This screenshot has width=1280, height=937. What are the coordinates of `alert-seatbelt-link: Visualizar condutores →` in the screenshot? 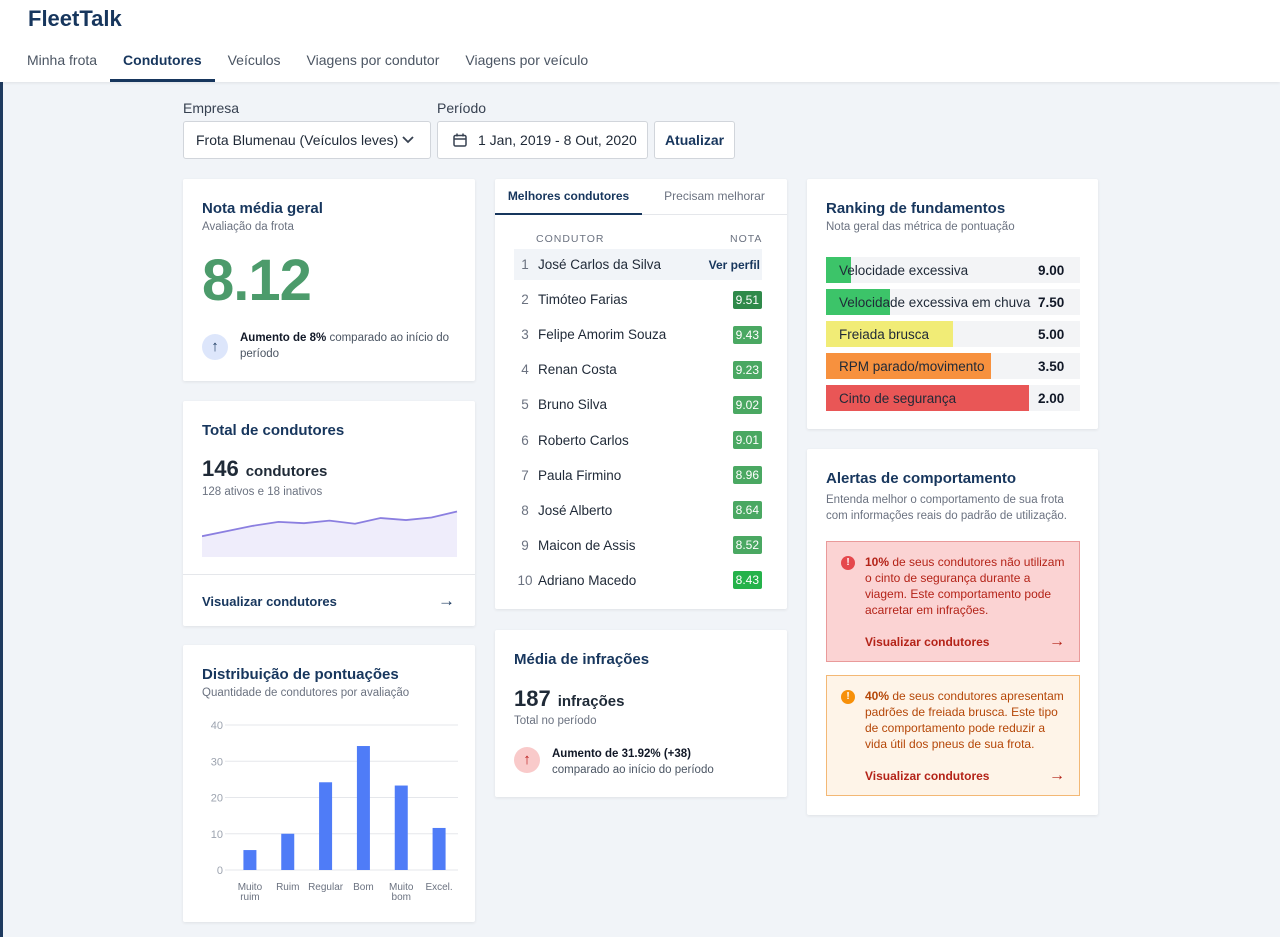 It's located at (965, 642).